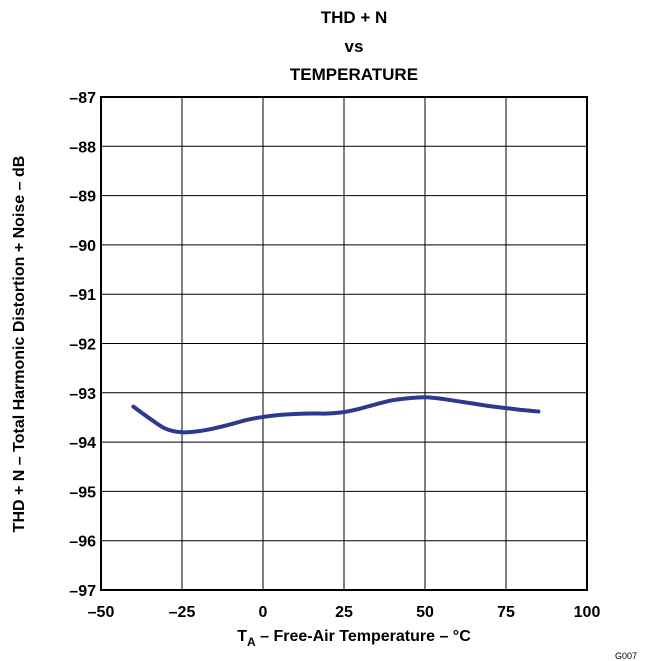  I want to click on x-axis-label-symbol: T, so click(242, 636).